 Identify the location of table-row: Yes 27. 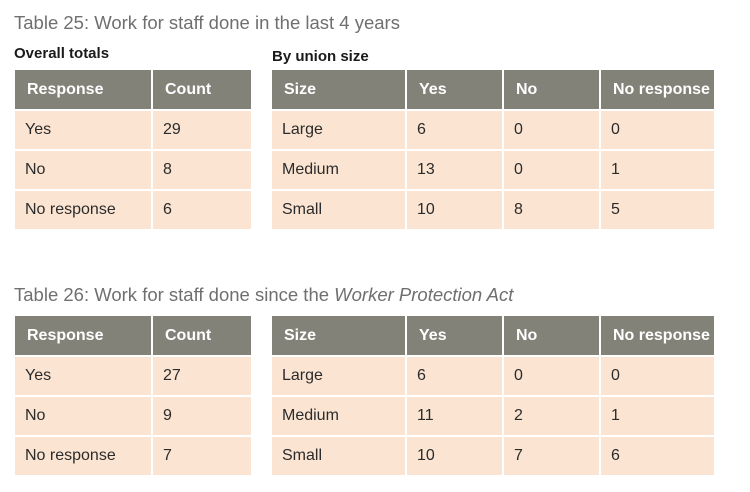
(133, 376).